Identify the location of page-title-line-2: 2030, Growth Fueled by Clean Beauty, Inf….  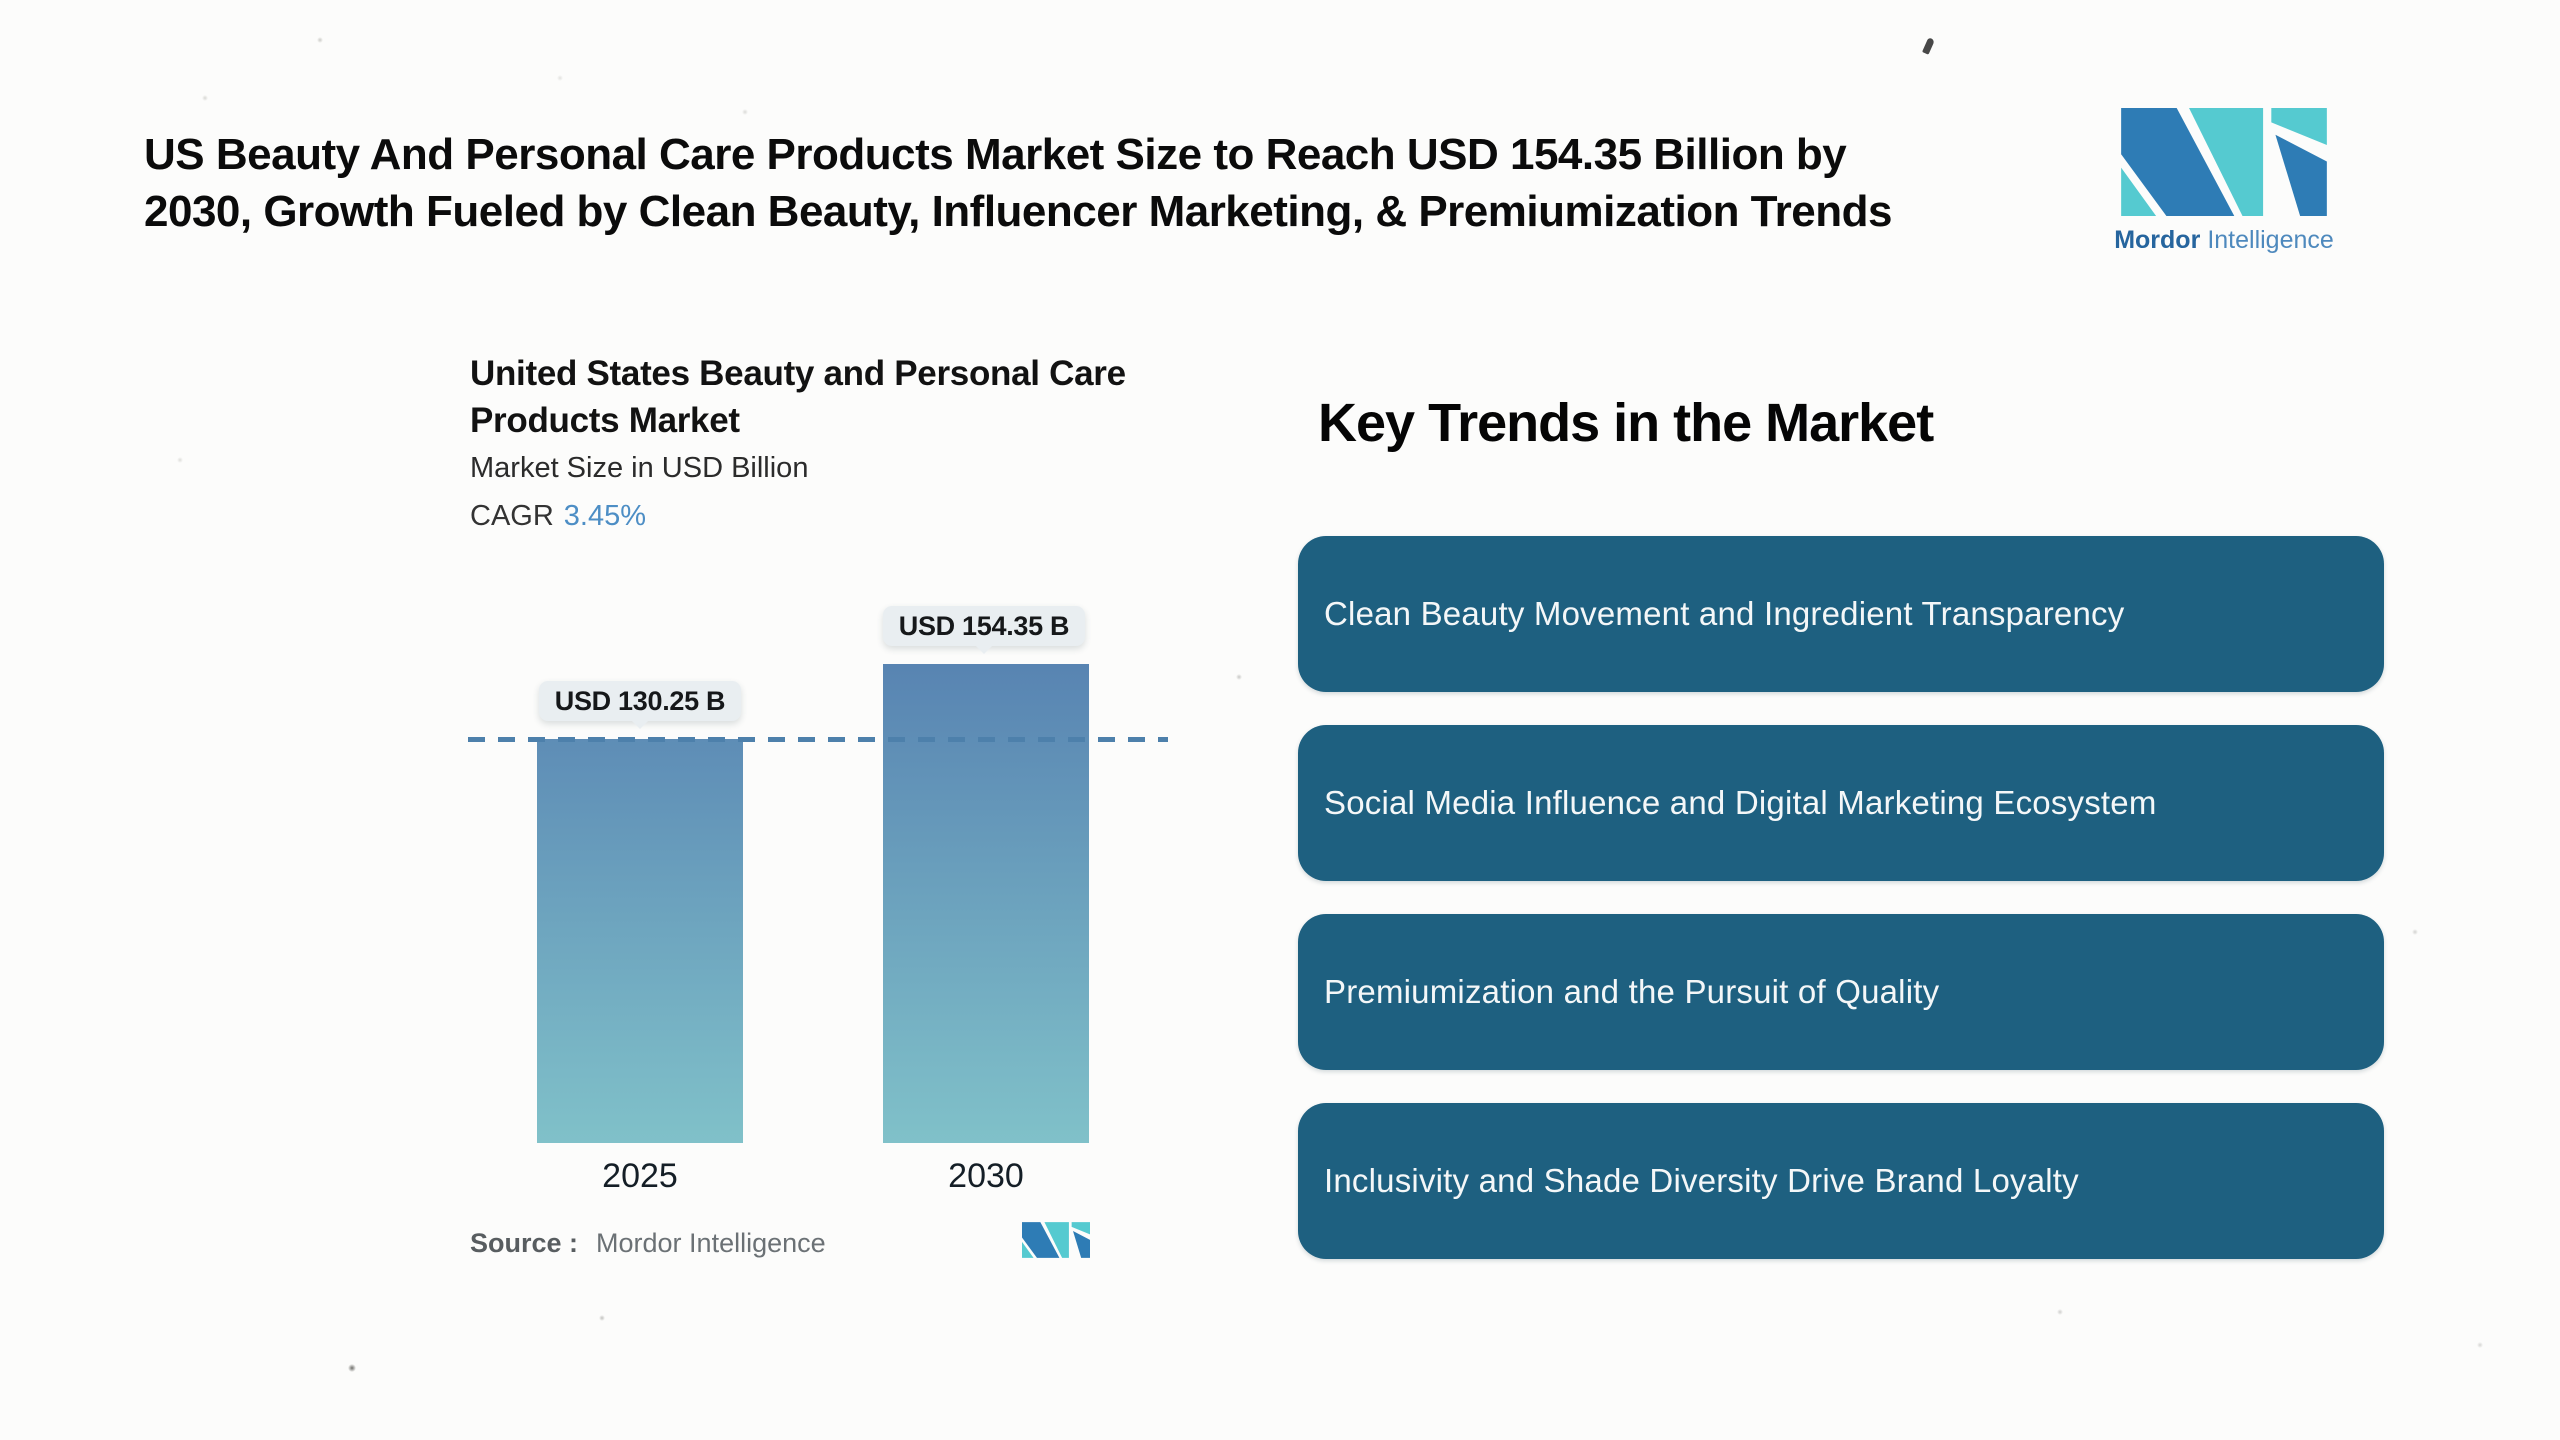
(1018, 211).